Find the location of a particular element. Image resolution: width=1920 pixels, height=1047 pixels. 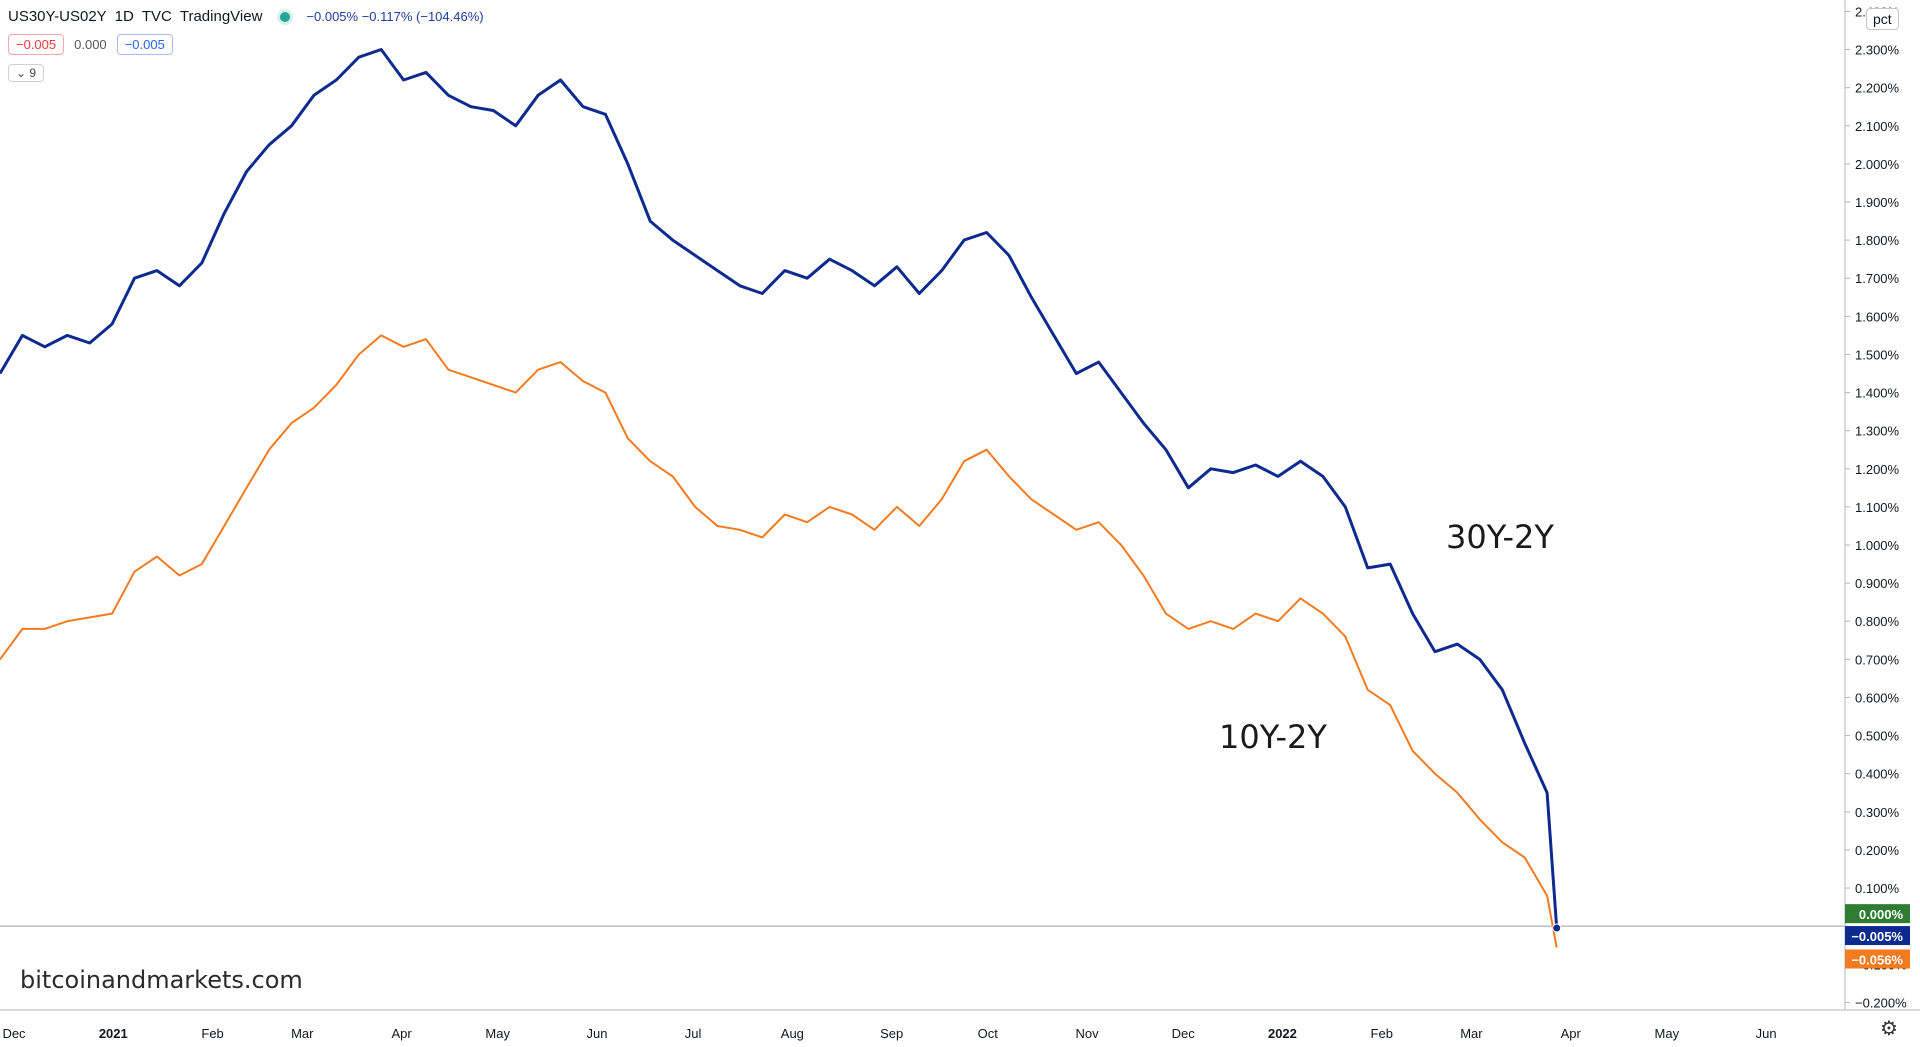

y-tick-label: 1.100% is located at coordinates (1877, 507).